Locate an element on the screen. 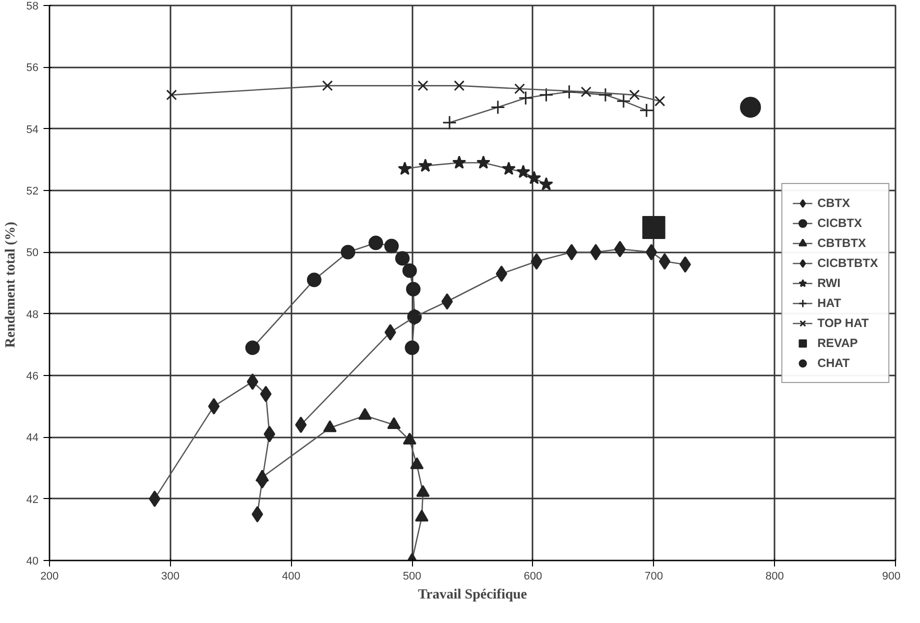 Image resolution: width=920 pixels, height=623 pixels. y-tick-label: 58 is located at coordinates (32, 6).